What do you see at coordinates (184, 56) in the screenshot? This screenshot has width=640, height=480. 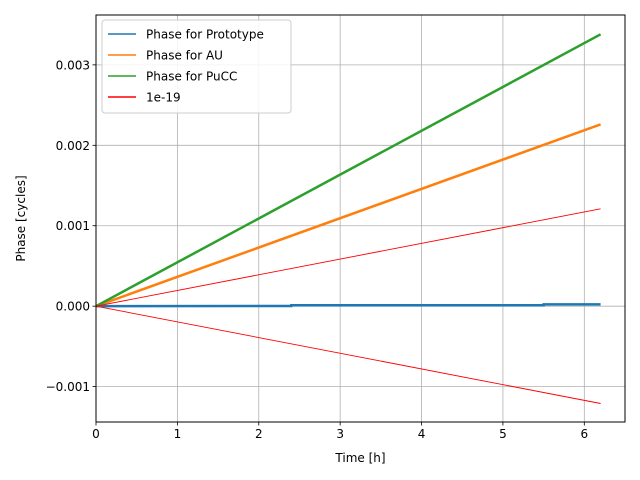 I see `legend-label: Phase for AU` at bounding box center [184, 56].